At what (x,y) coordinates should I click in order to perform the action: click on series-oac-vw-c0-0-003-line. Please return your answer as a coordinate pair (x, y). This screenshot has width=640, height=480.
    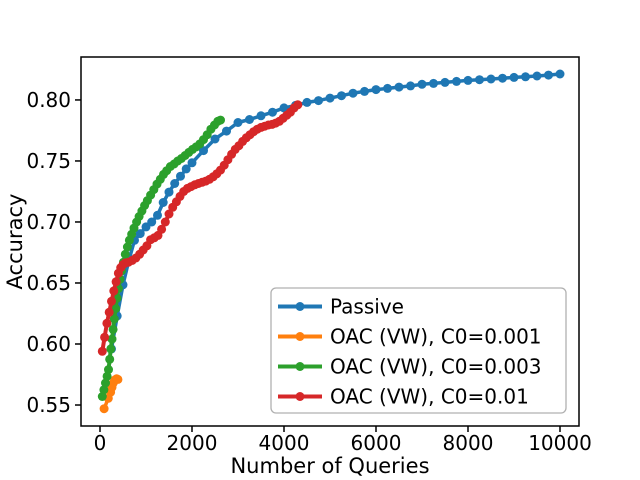
    Looking at the image, I should click on (161, 258).